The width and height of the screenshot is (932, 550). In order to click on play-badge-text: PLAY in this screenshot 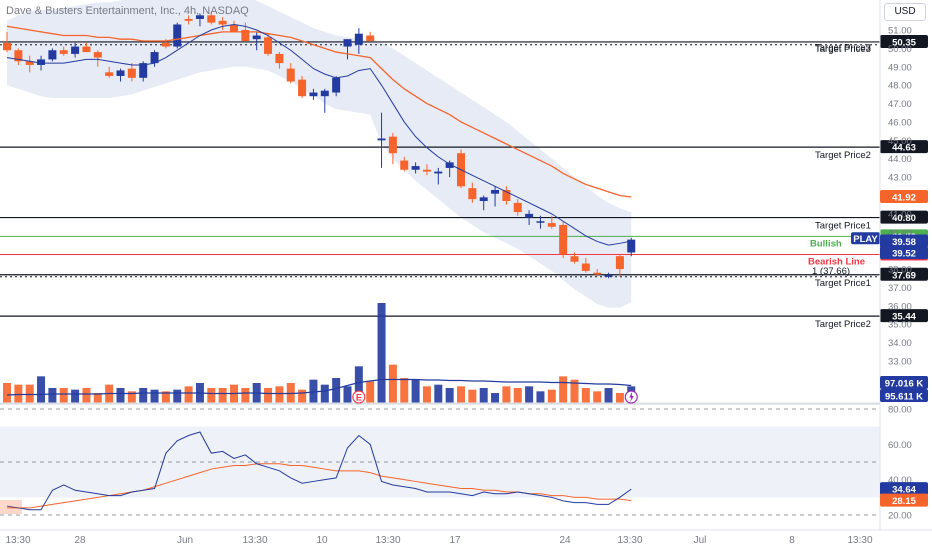, I will do `click(865, 239)`.